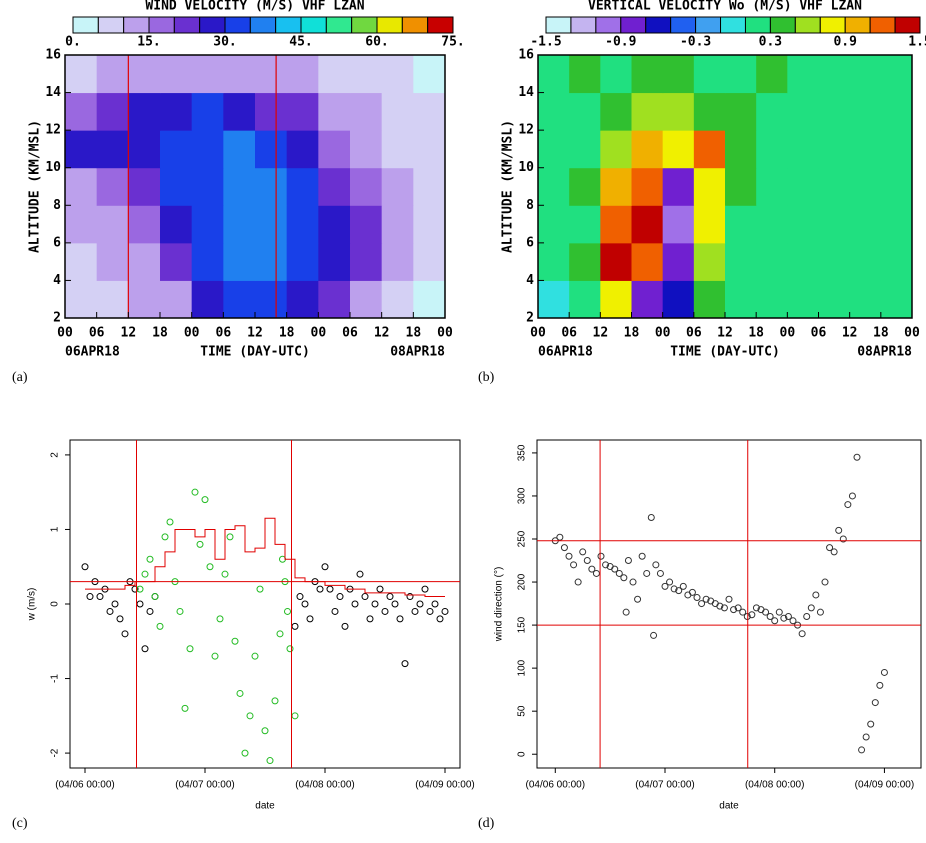 This screenshot has width=926, height=843. I want to click on panel-label: (a), so click(20, 377).